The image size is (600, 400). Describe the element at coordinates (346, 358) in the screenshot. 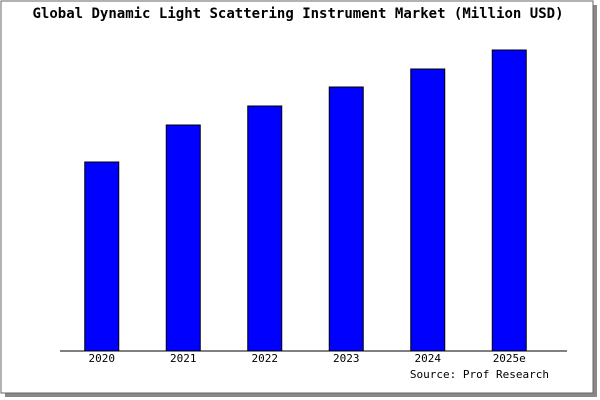

I see `x-tick-label: 2023` at that location.